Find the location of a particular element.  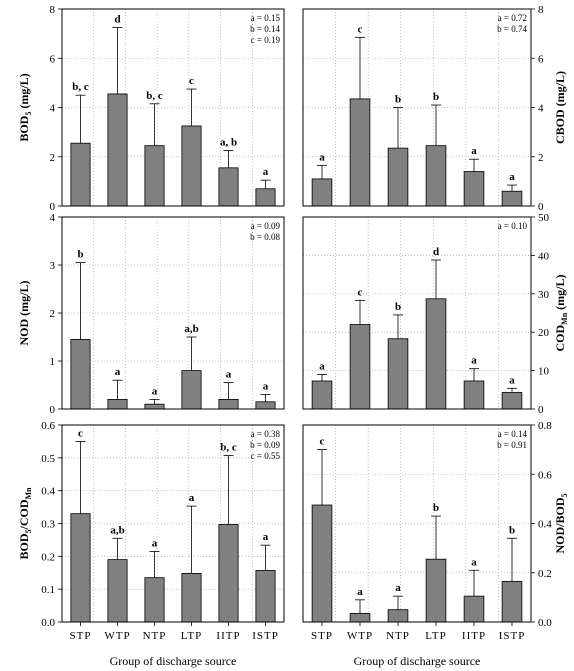

significance-letter: b is located at coordinates (398, 100).